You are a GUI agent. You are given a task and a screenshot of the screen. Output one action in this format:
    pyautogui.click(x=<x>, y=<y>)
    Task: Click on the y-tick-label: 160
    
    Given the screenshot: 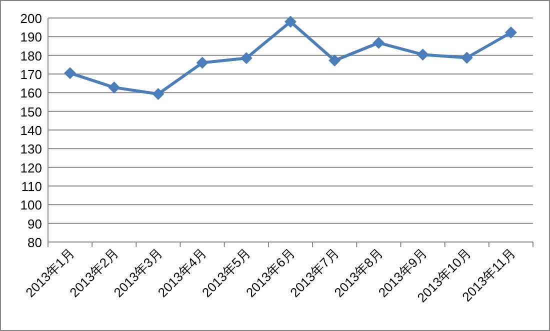 What is the action you would take?
    pyautogui.click(x=31, y=93)
    